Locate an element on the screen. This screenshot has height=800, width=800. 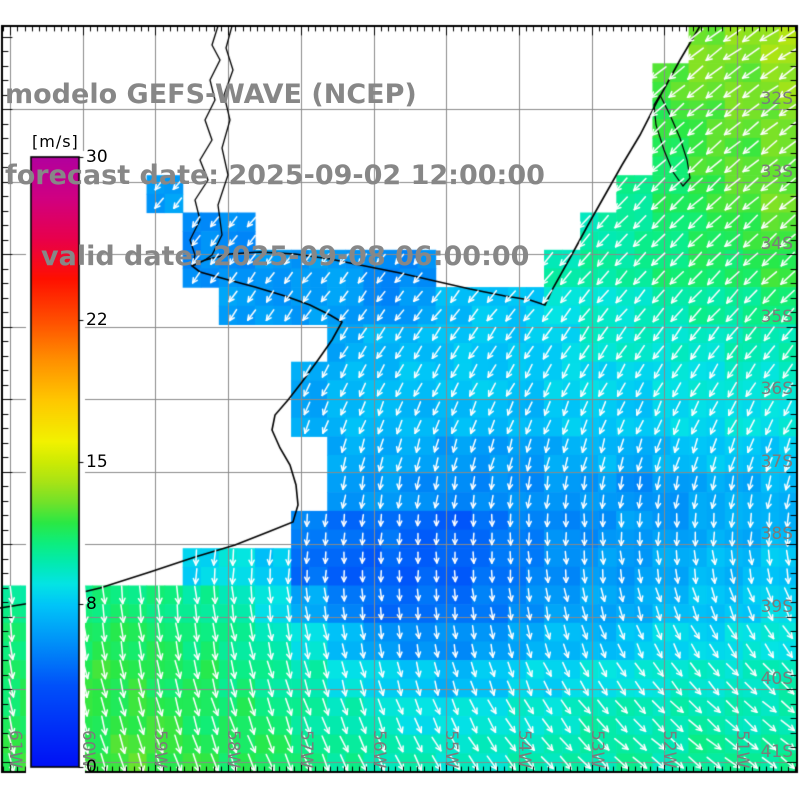
lon-label: 54W is located at coordinates (523, 749).